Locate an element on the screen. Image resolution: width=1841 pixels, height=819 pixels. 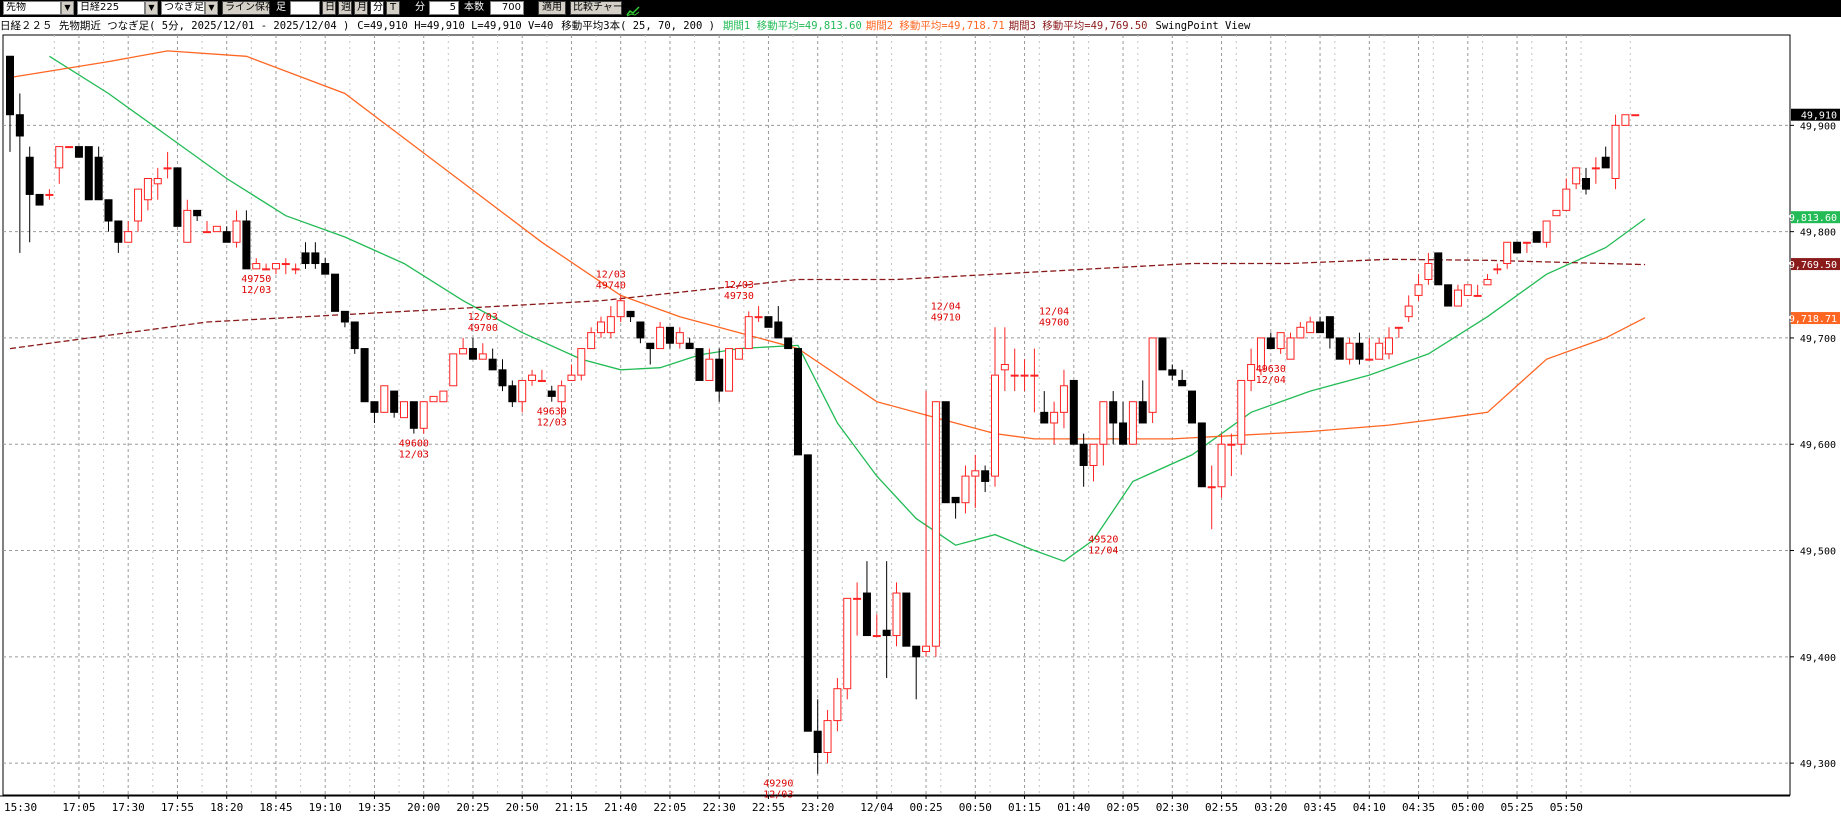
unit-tick-button: T is located at coordinates (393, 8).